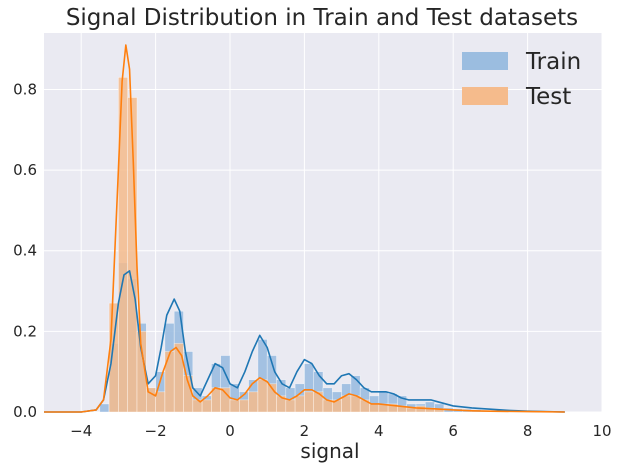 Image resolution: width=619 pixels, height=470 pixels. Describe the element at coordinates (379, 431) in the screenshot. I see `x-tick-label: 4` at that location.